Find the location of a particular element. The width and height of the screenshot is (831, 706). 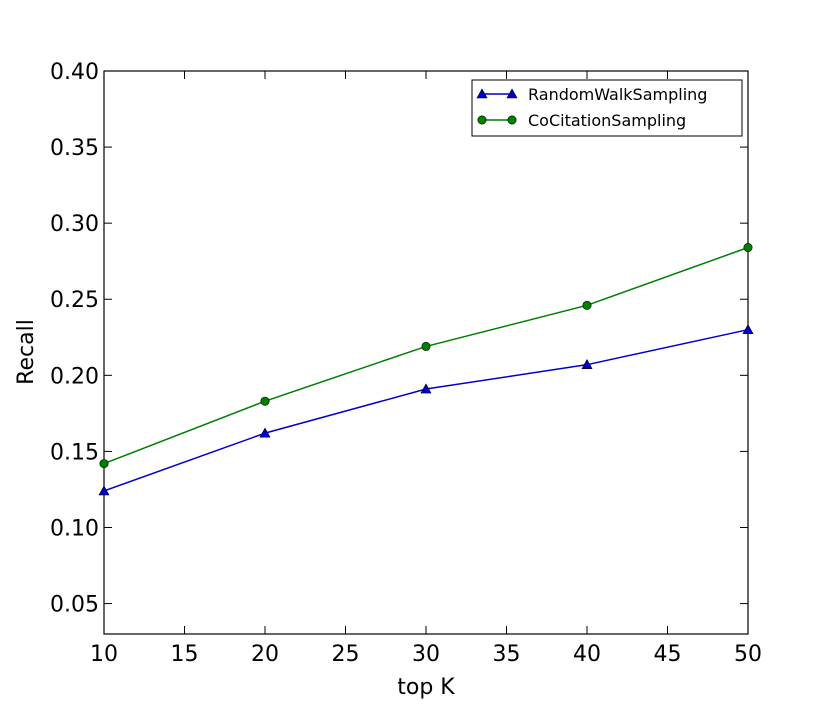

y-tick-label: 0.15 is located at coordinates (74, 452).